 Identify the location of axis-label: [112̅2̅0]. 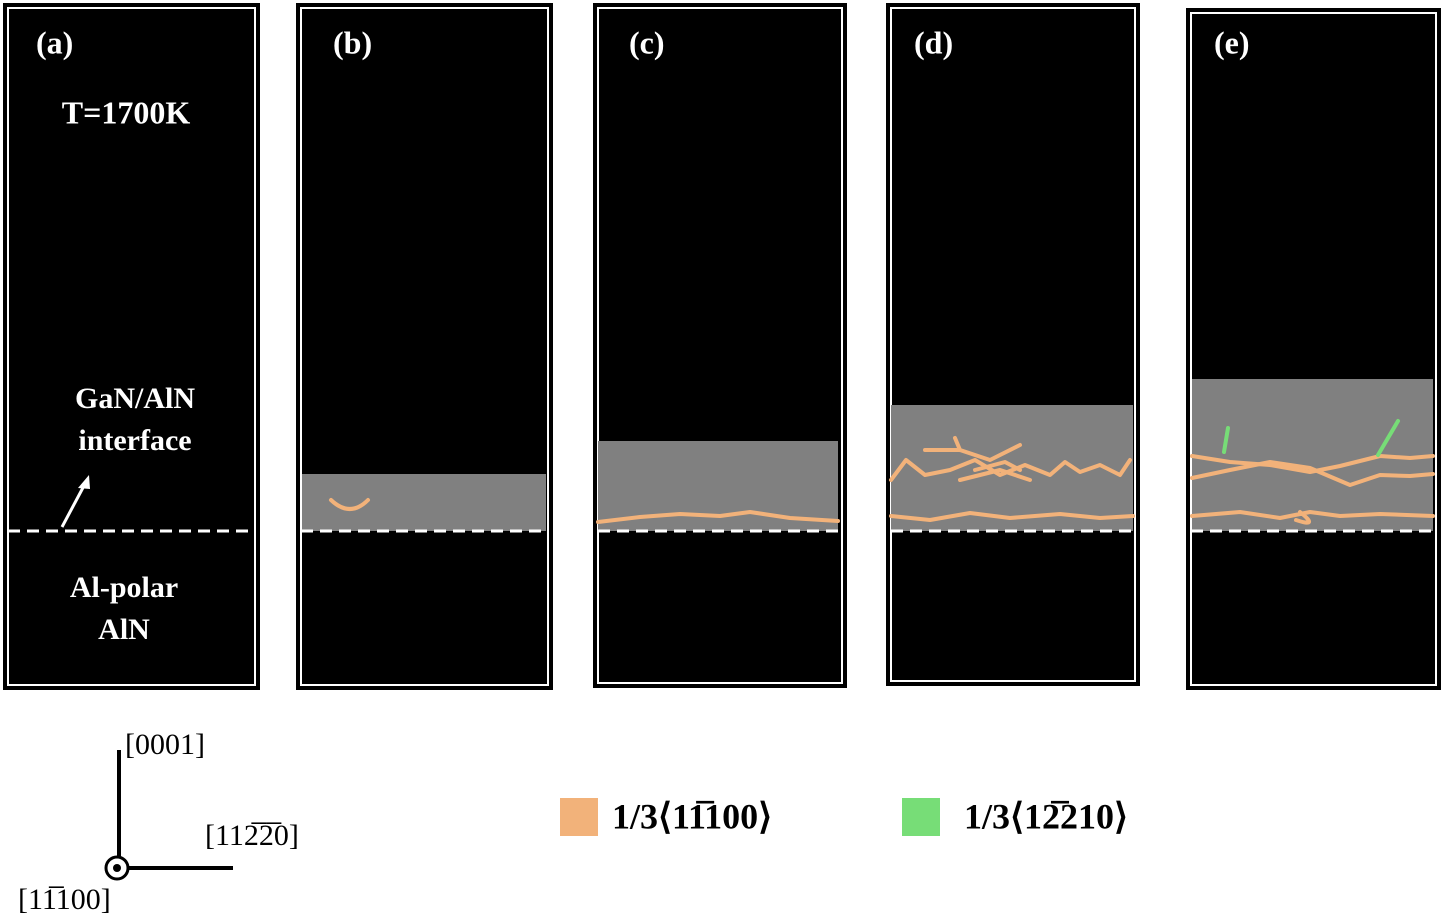
(252, 835).